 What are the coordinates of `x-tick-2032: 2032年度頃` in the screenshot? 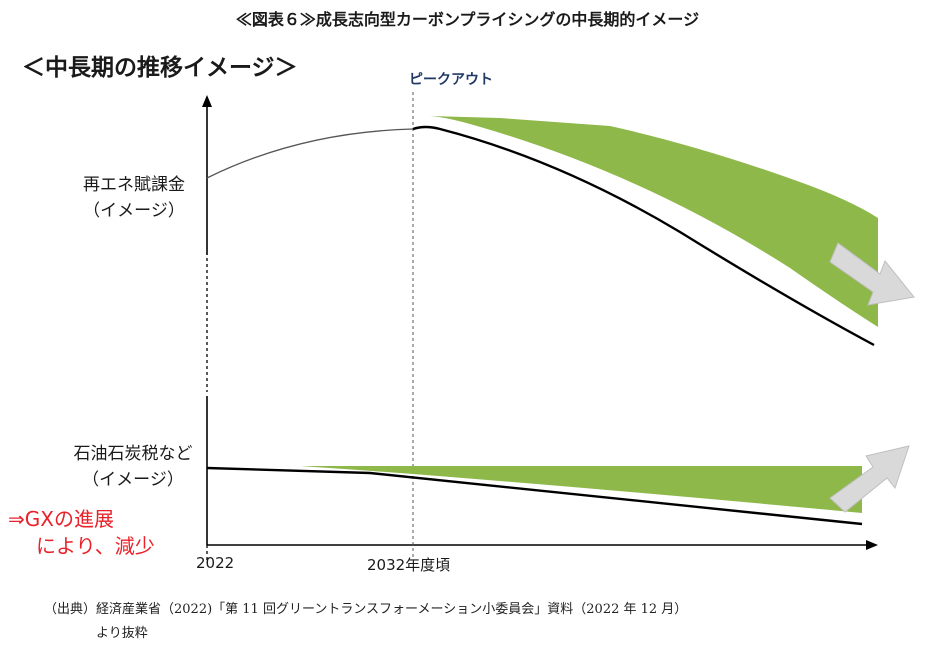 It's located at (409, 565).